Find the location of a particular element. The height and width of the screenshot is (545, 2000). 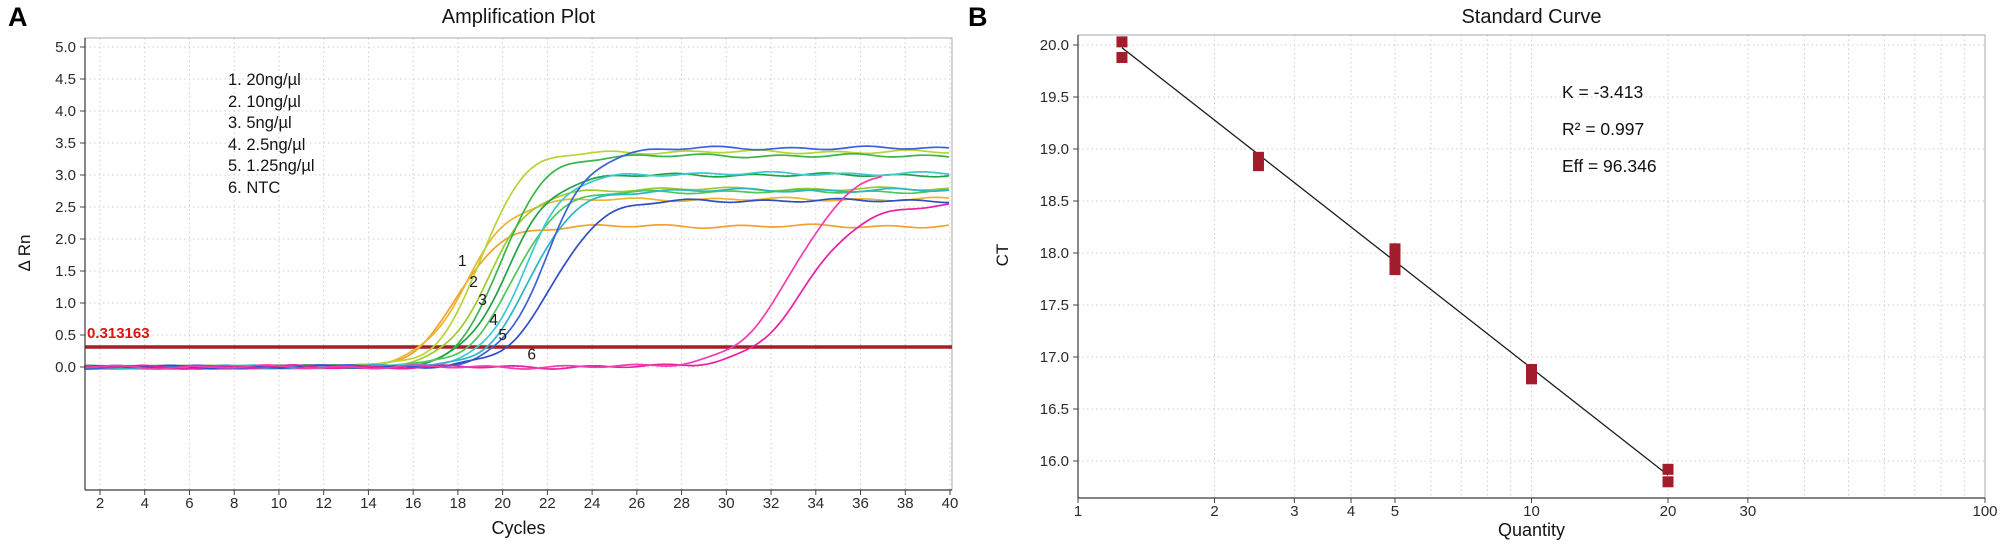

amplification-y-axis-label: Δ Rn is located at coordinates (24, 253).